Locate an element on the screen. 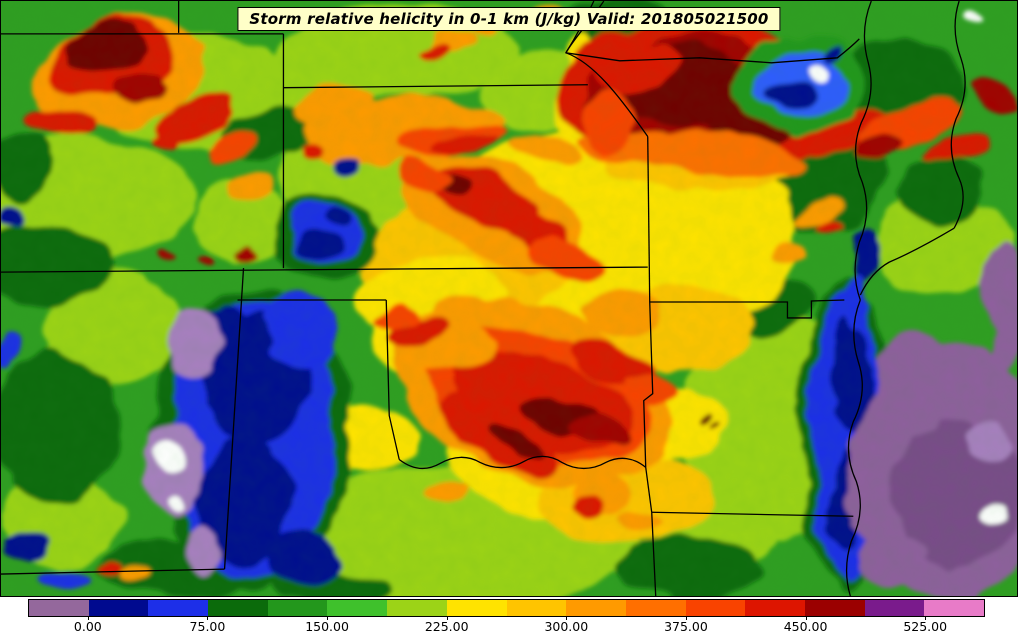 This screenshot has height=633, width=1018. colorbar-tick-label: 375.00 is located at coordinates (686, 626).